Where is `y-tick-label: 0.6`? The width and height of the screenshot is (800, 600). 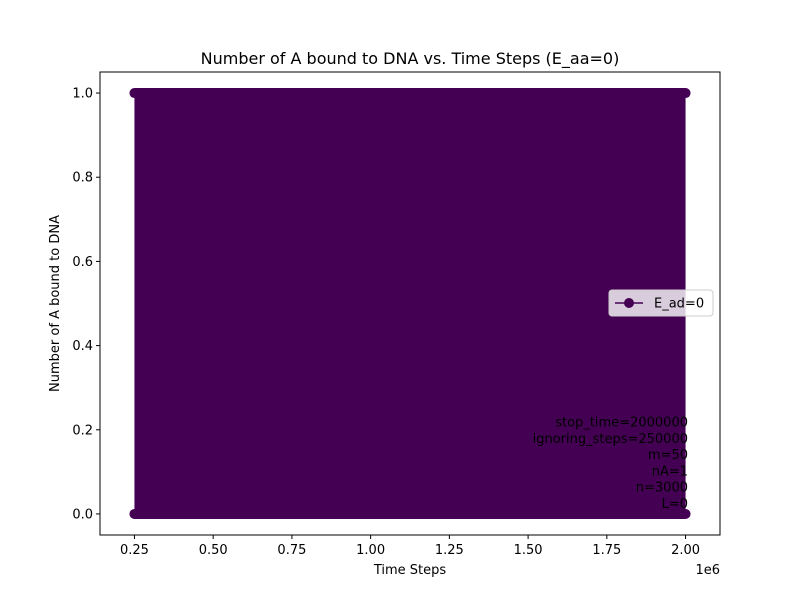 y-tick-label: 0.6 is located at coordinates (82, 262).